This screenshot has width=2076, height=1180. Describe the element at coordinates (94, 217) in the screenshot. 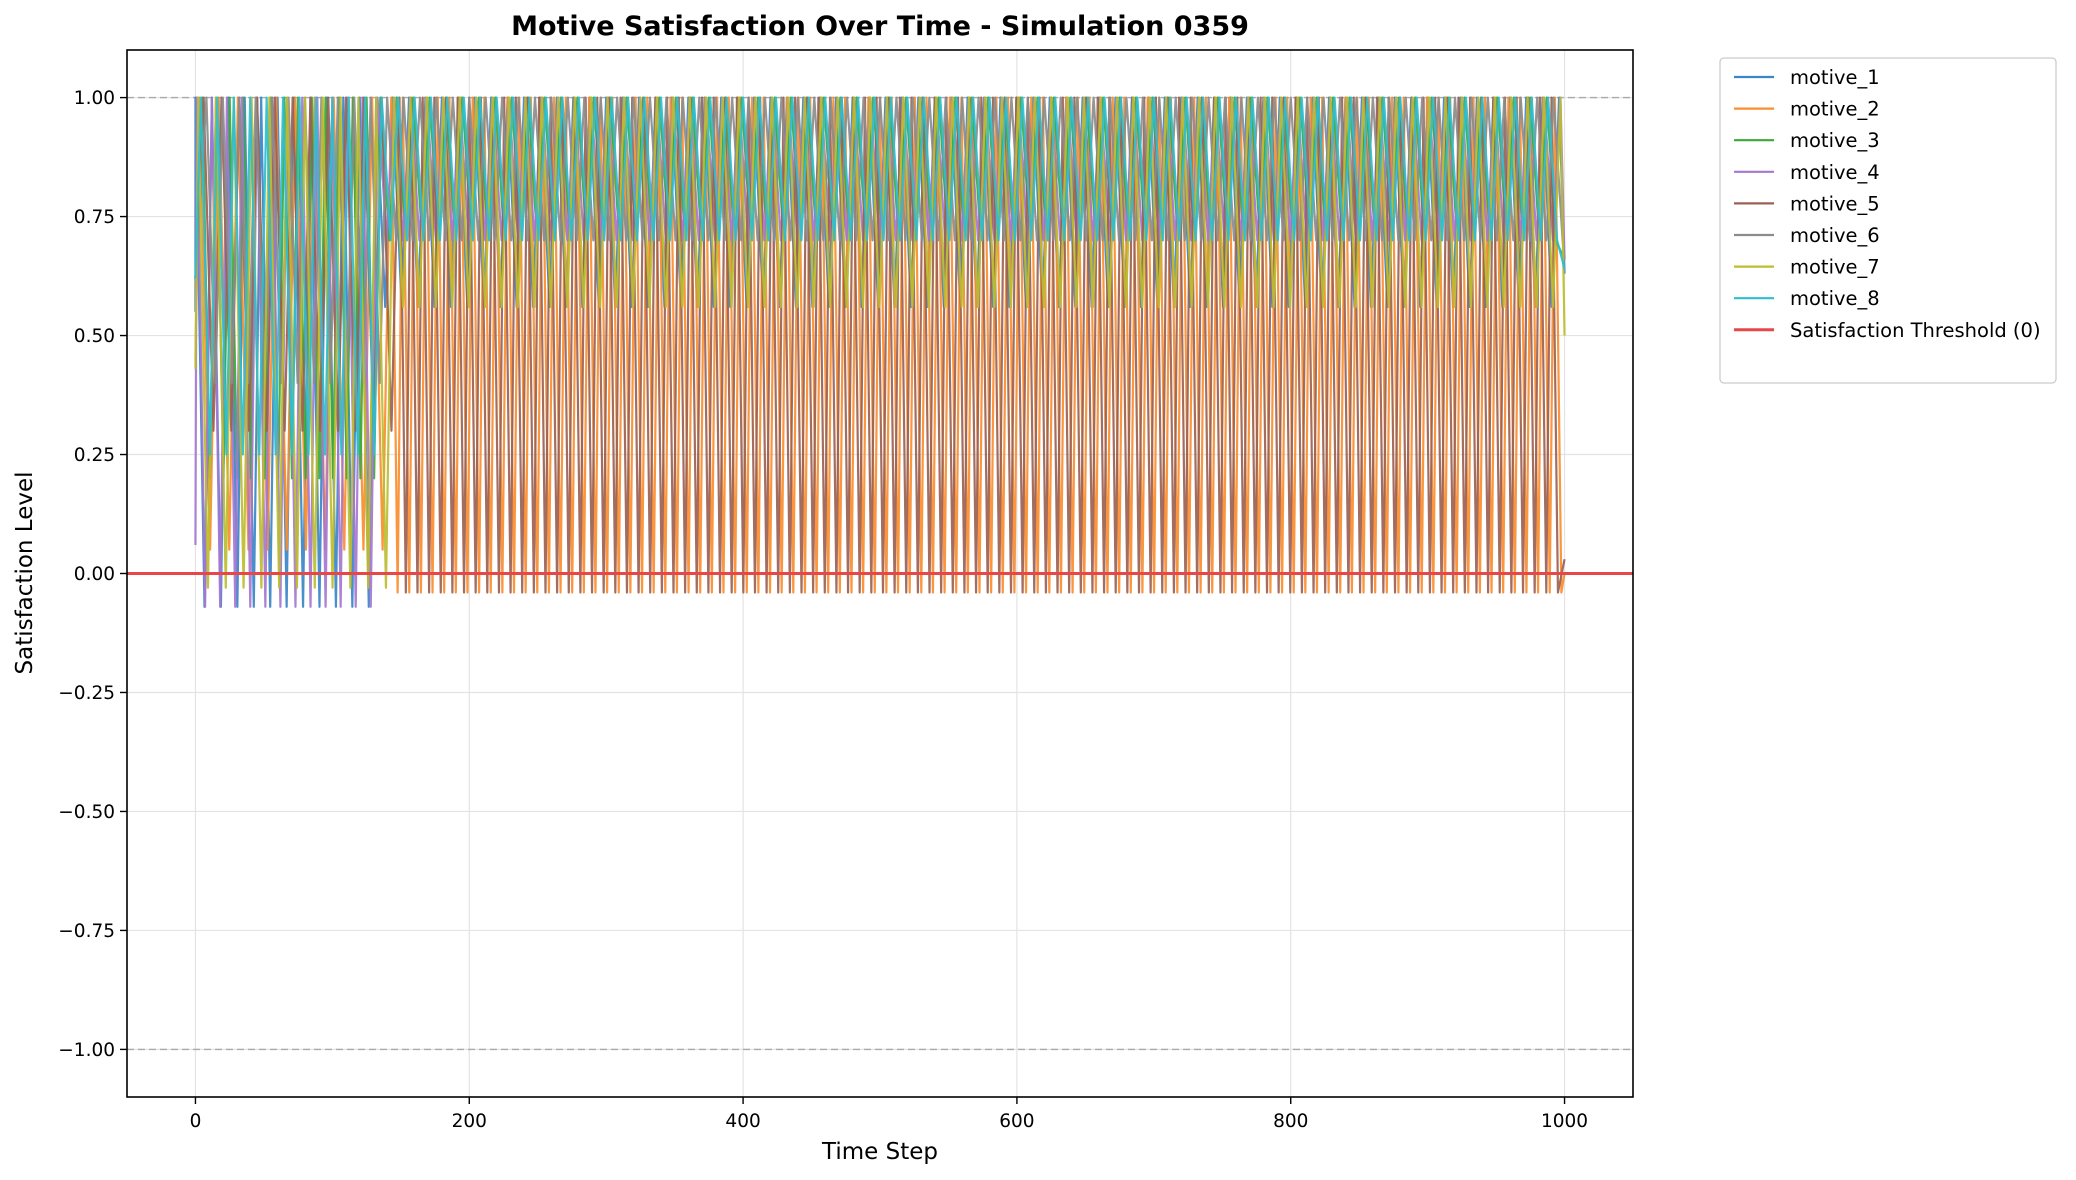

I see `y-tick-label-7: 0.75` at that location.